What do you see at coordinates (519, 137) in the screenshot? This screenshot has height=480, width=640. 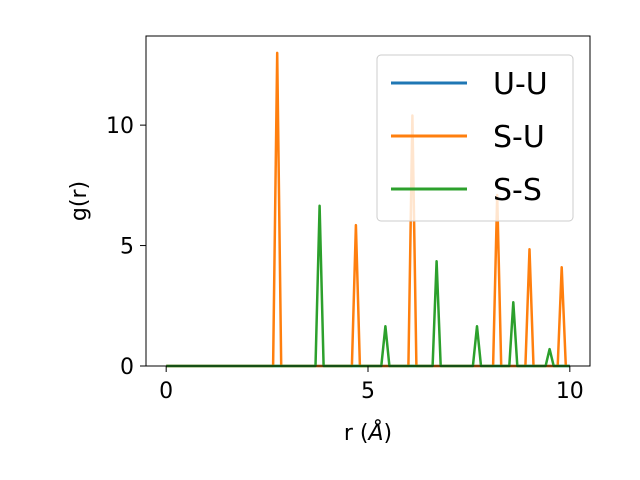 I see `legend-label-s-u: S-U` at bounding box center [519, 137].